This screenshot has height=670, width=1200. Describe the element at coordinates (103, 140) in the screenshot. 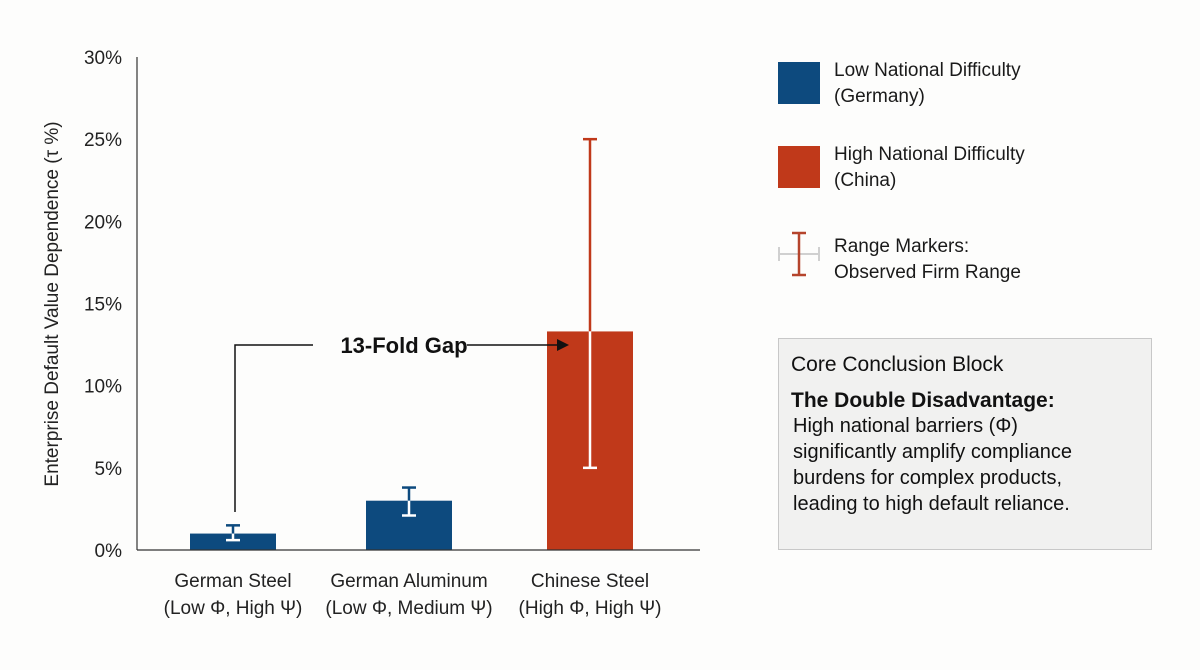

I see `y-tick-label: 25%` at that location.